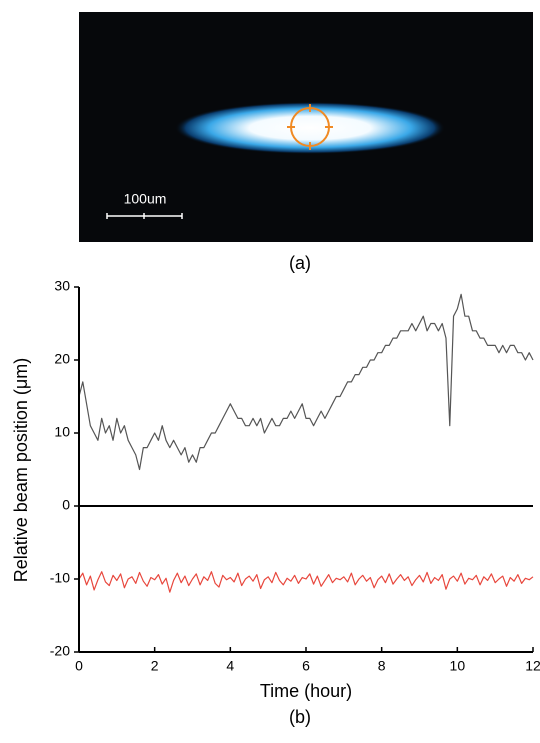 The height and width of the screenshot is (743, 540). I want to click on x-tick-label: 0, so click(79, 666).